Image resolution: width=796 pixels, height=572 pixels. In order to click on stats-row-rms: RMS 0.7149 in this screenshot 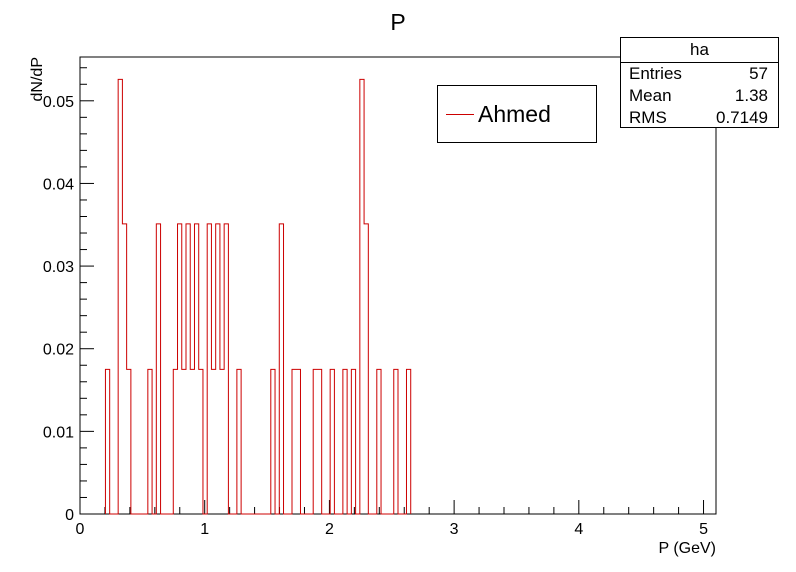, I will do `click(699, 118)`.